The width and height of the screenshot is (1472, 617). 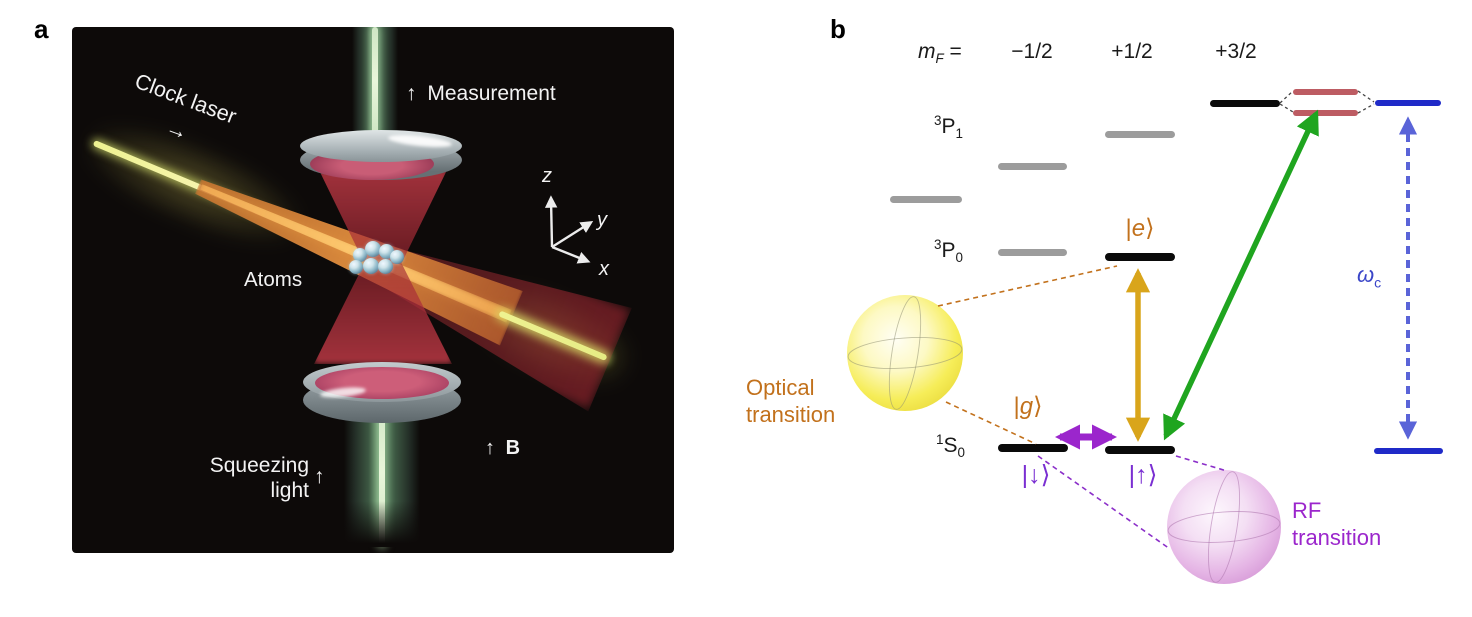 What do you see at coordinates (959, 134) in the screenshot?
I see `term-3p1-sub: 1` at bounding box center [959, 134].